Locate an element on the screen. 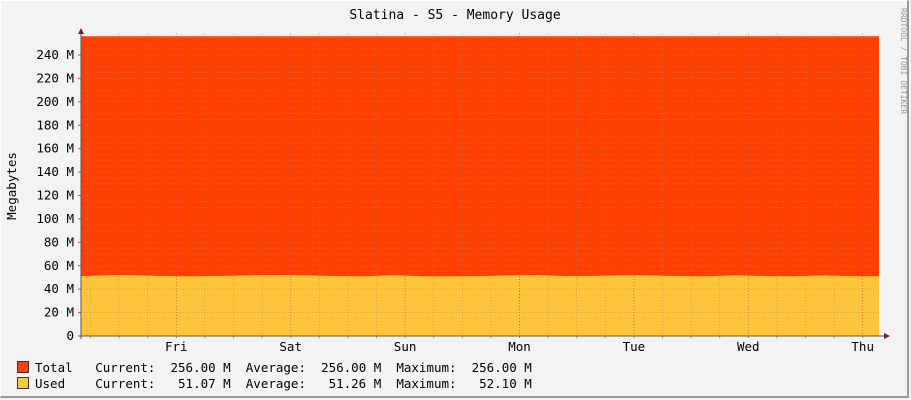 The image size is (911, 400). legend-current: 51.07 M is located at coordinates (204, 383).